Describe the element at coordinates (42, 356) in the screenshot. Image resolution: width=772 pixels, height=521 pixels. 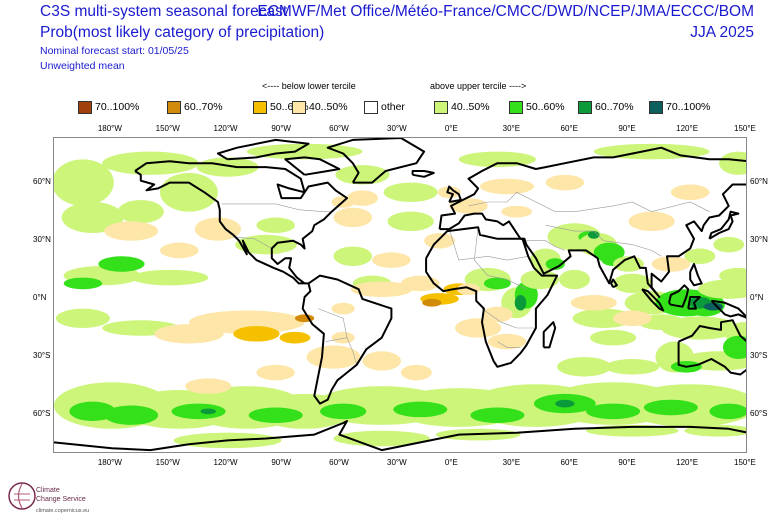
I see `lat-tick-left: 30°S` at that location.